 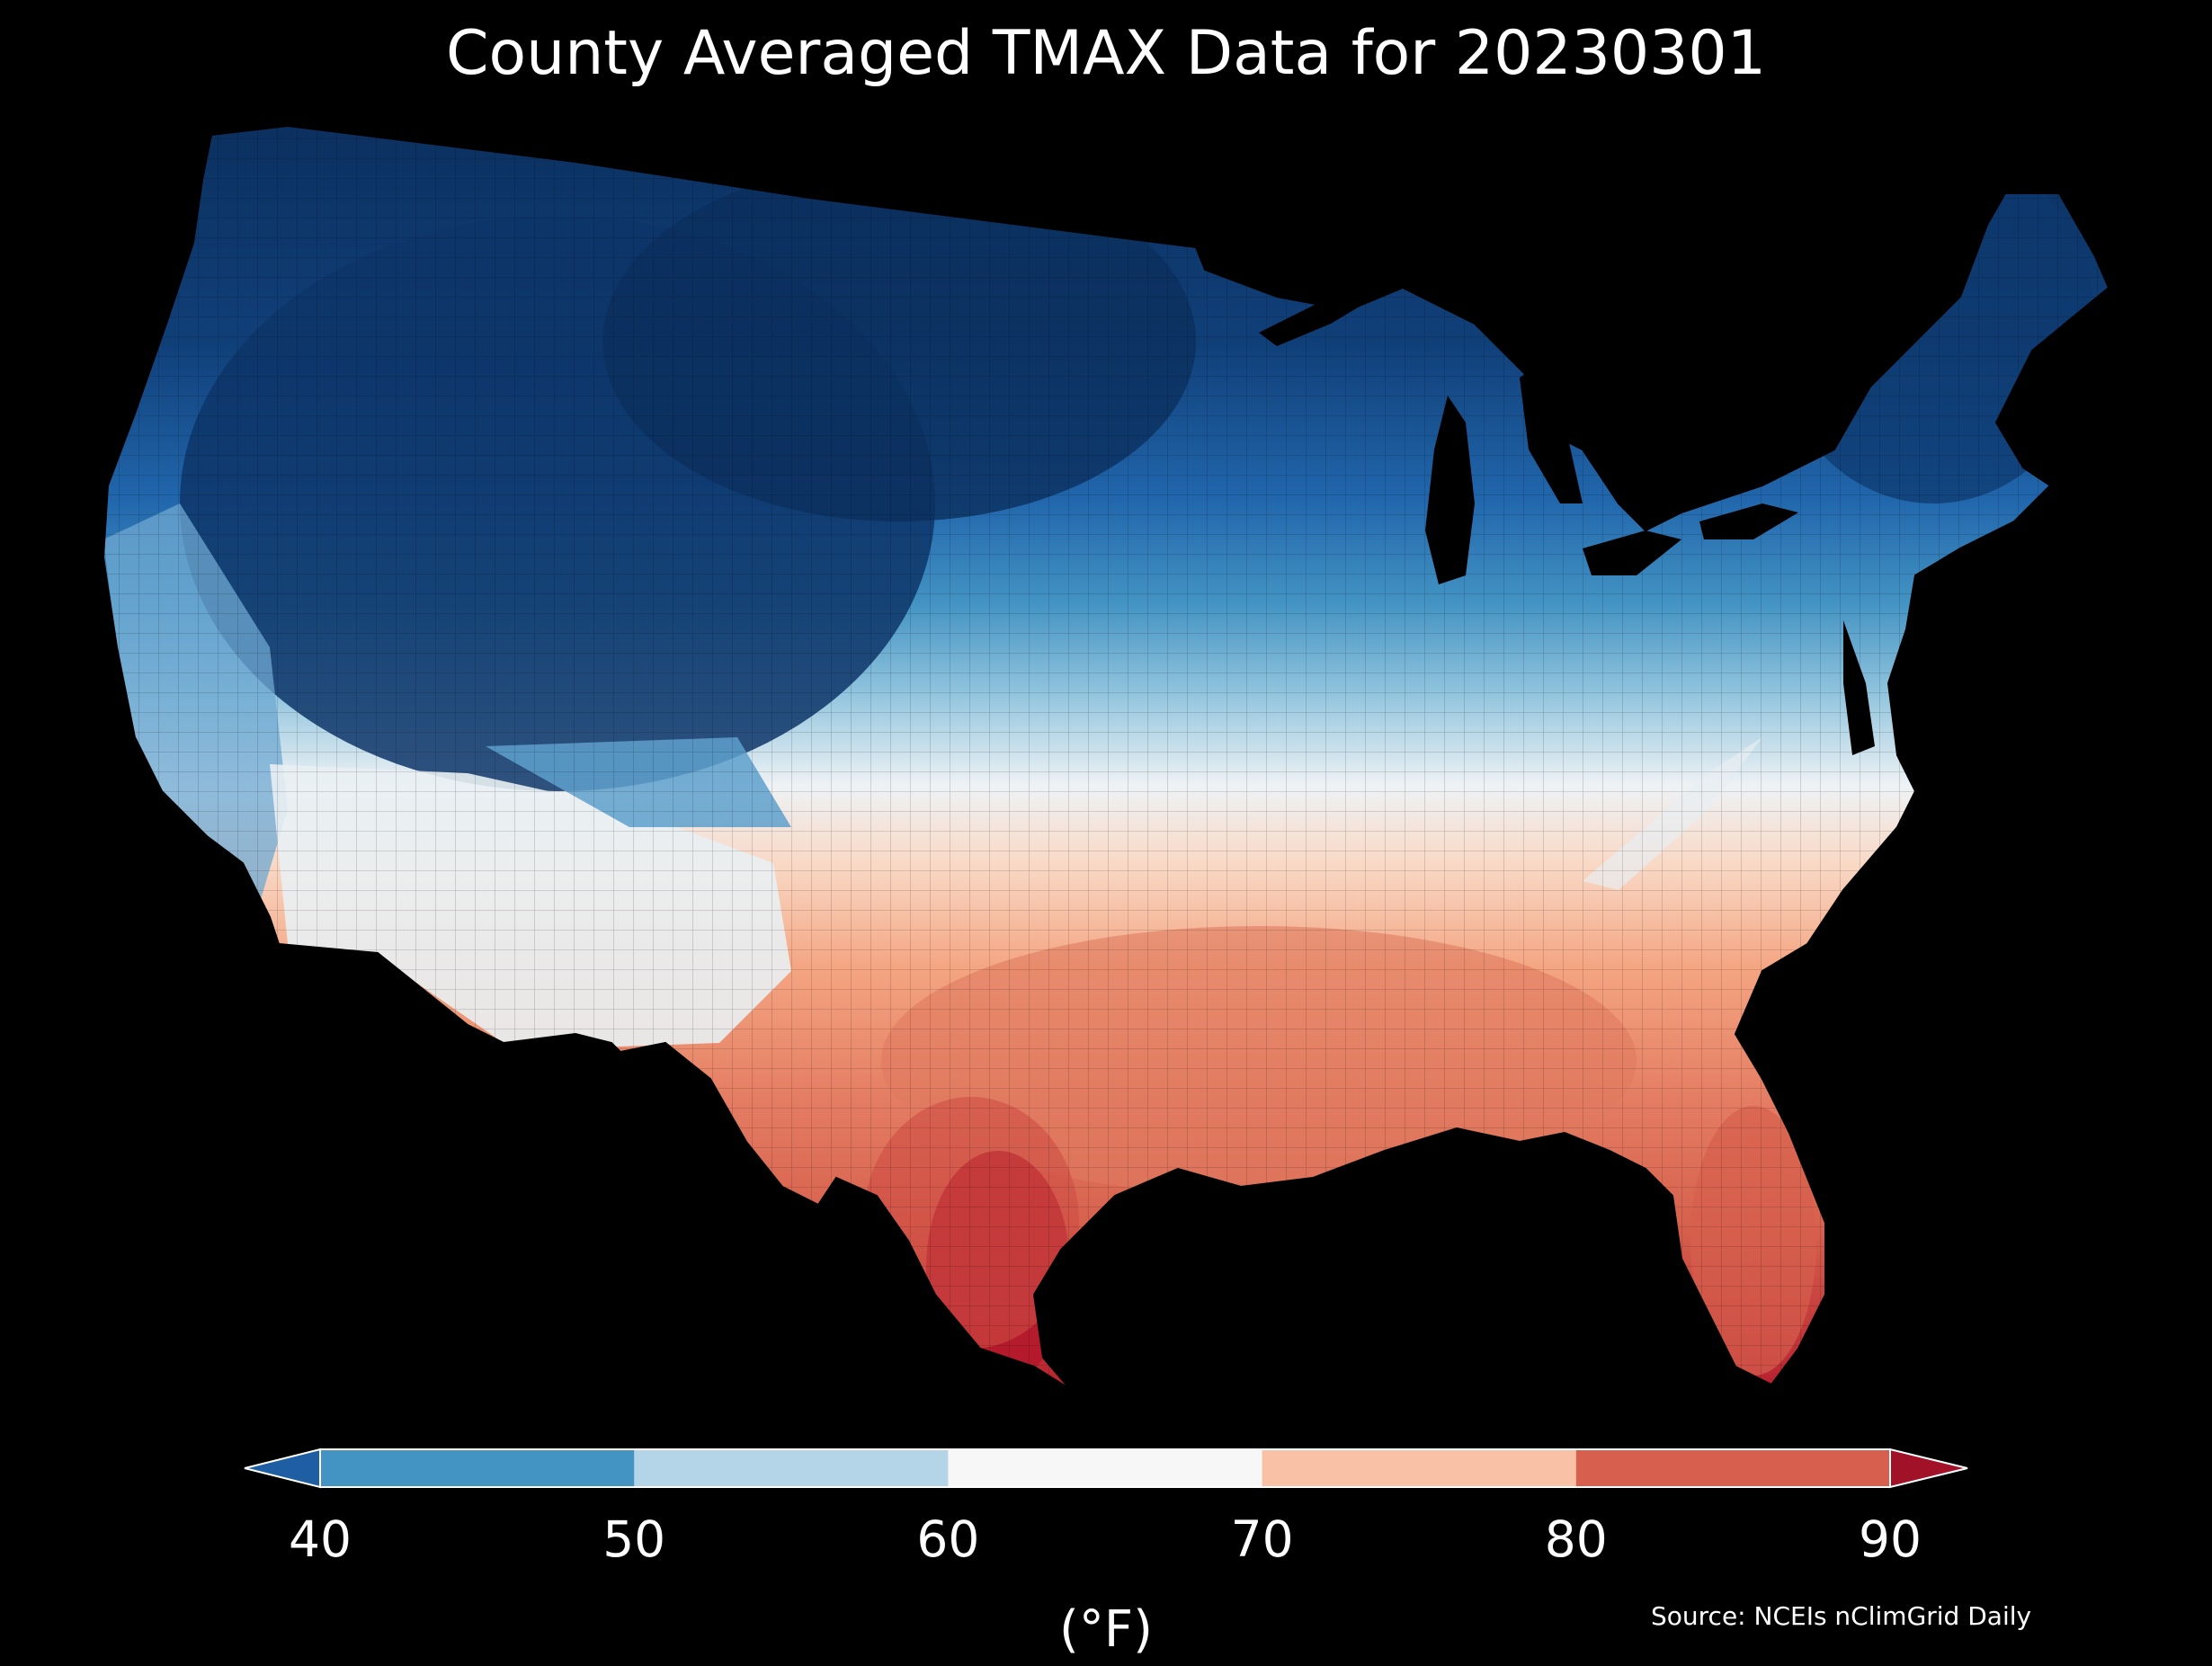 I want to click on colorbar-tick-label: 40, so click(x=320, y=1539).